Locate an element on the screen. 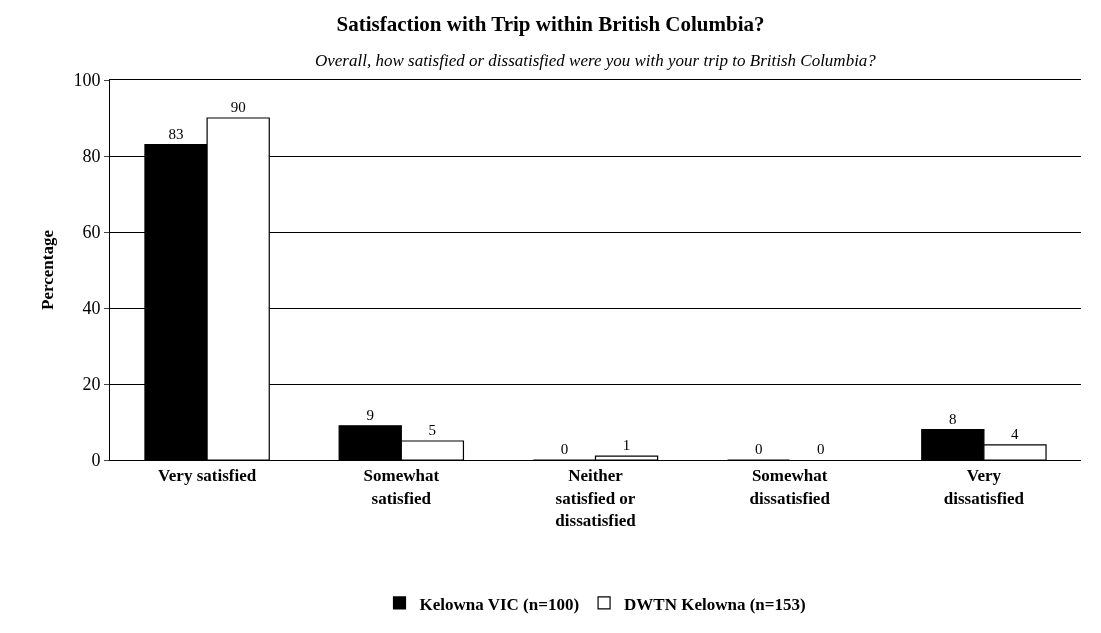 The height and width of the screenshot is (633, 1101). y-tick-label: 60 is located at coordinates (91, 232).